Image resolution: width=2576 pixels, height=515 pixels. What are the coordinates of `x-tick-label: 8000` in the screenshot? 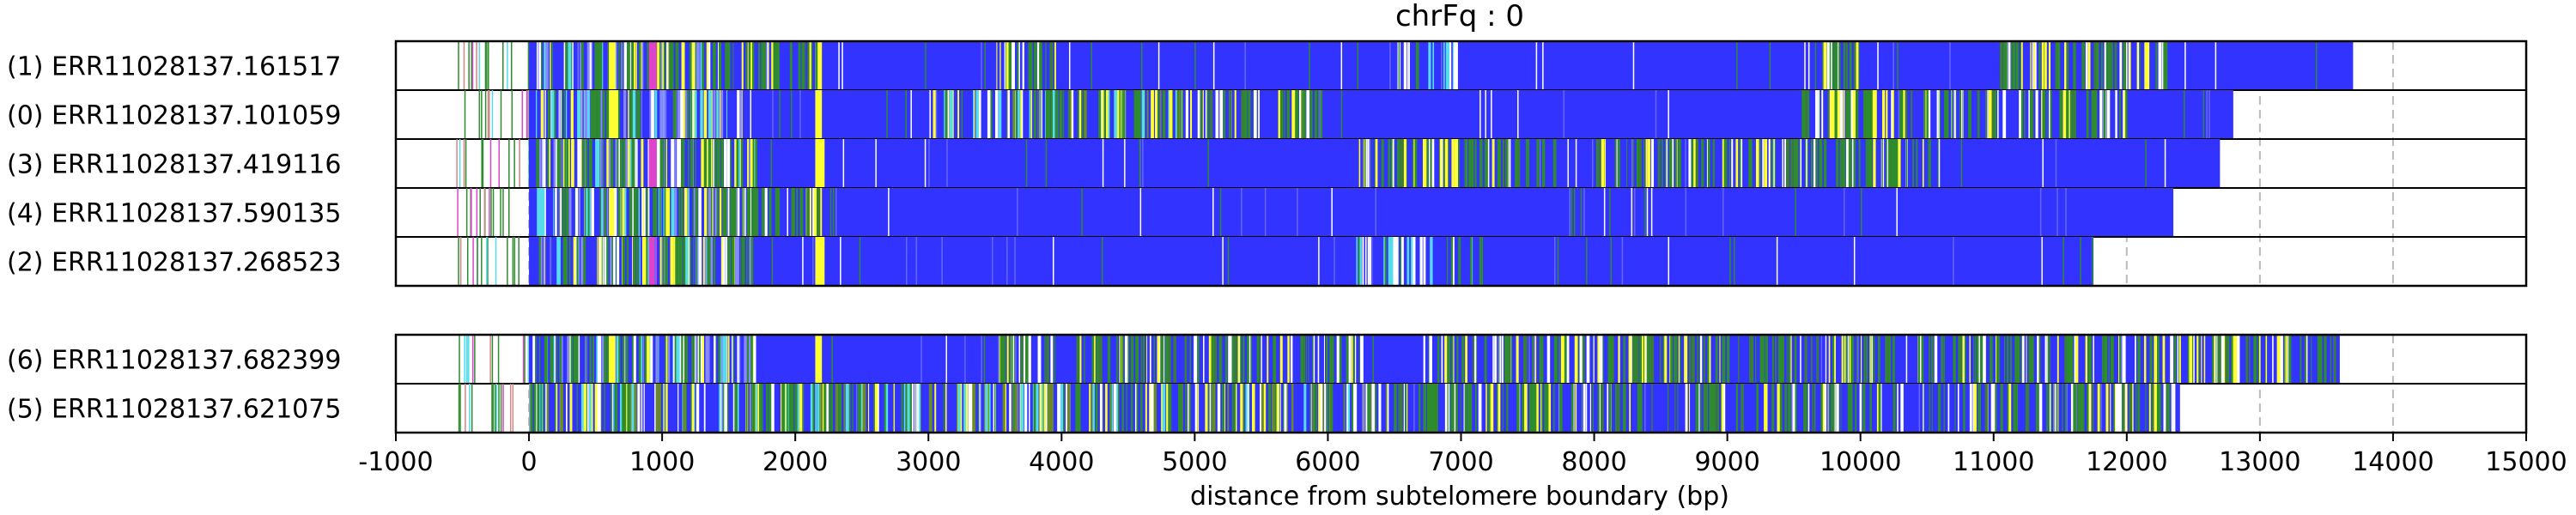 It's located at (1594, 462).